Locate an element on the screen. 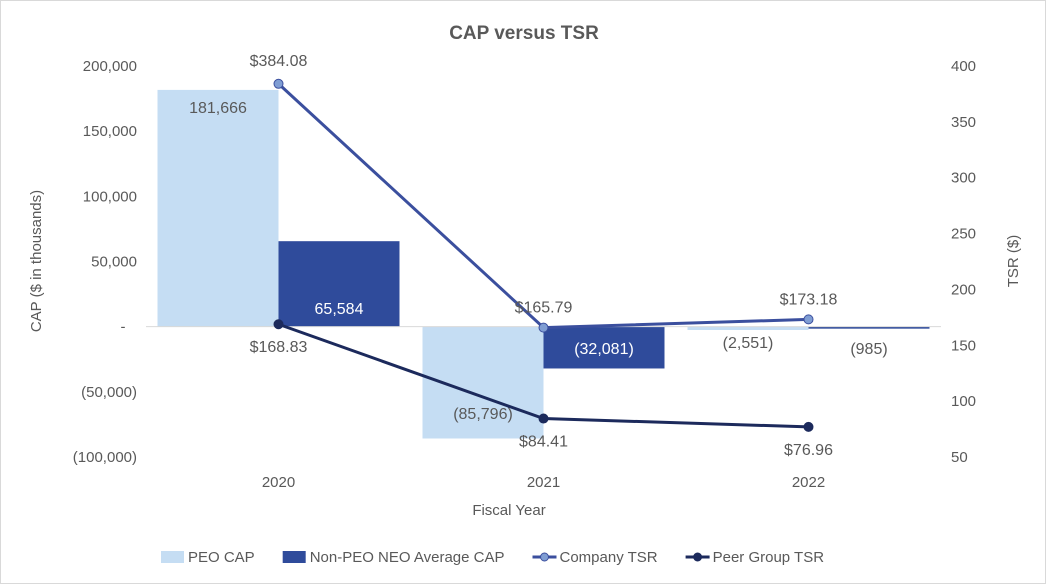 The width and height of the screenshot is (1046, 584). y2-tick-label: 250 is located at coordinates (963, 234).